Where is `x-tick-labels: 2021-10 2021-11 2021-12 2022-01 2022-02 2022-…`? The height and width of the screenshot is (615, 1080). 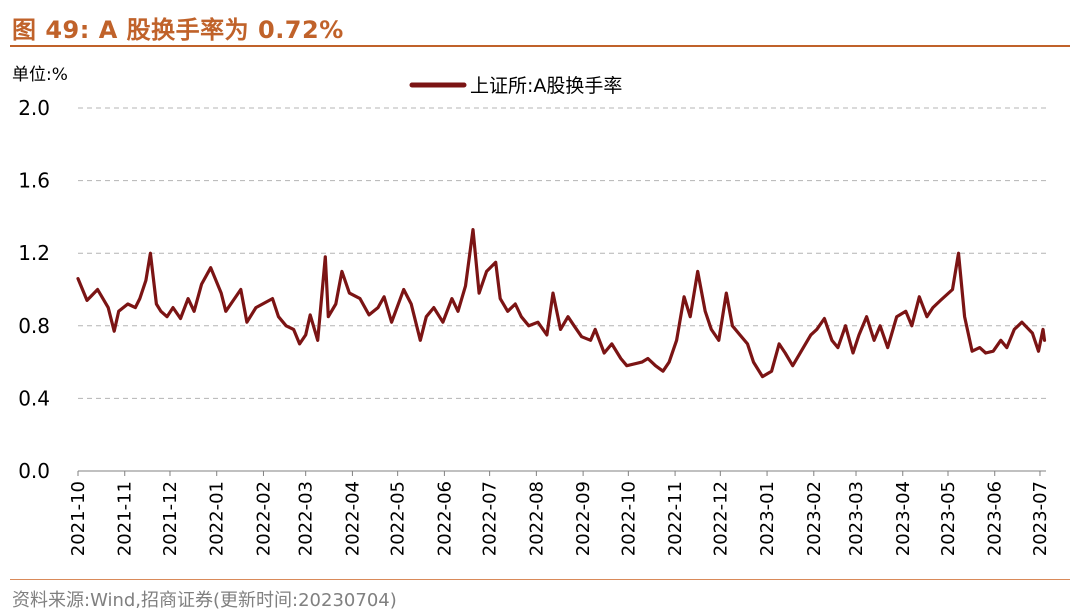 x-tick-labels: 2021-10 2021-11 2021-12 2022-01 2022-02 2022-… is located at coordinates (559, 518).